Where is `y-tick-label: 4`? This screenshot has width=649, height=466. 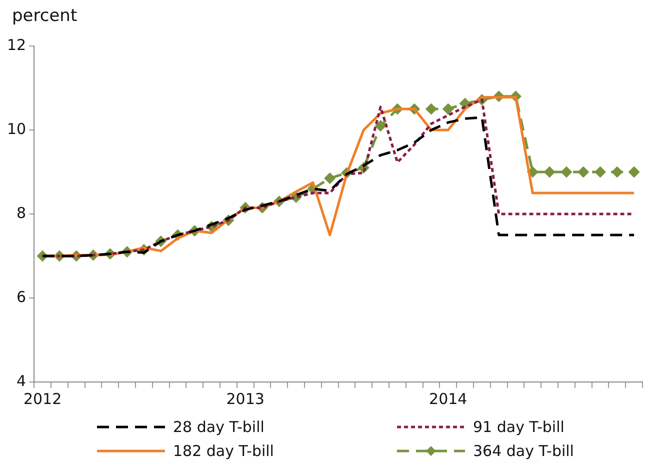 y-tick-label: 4 is located at coordinates (21, 381).